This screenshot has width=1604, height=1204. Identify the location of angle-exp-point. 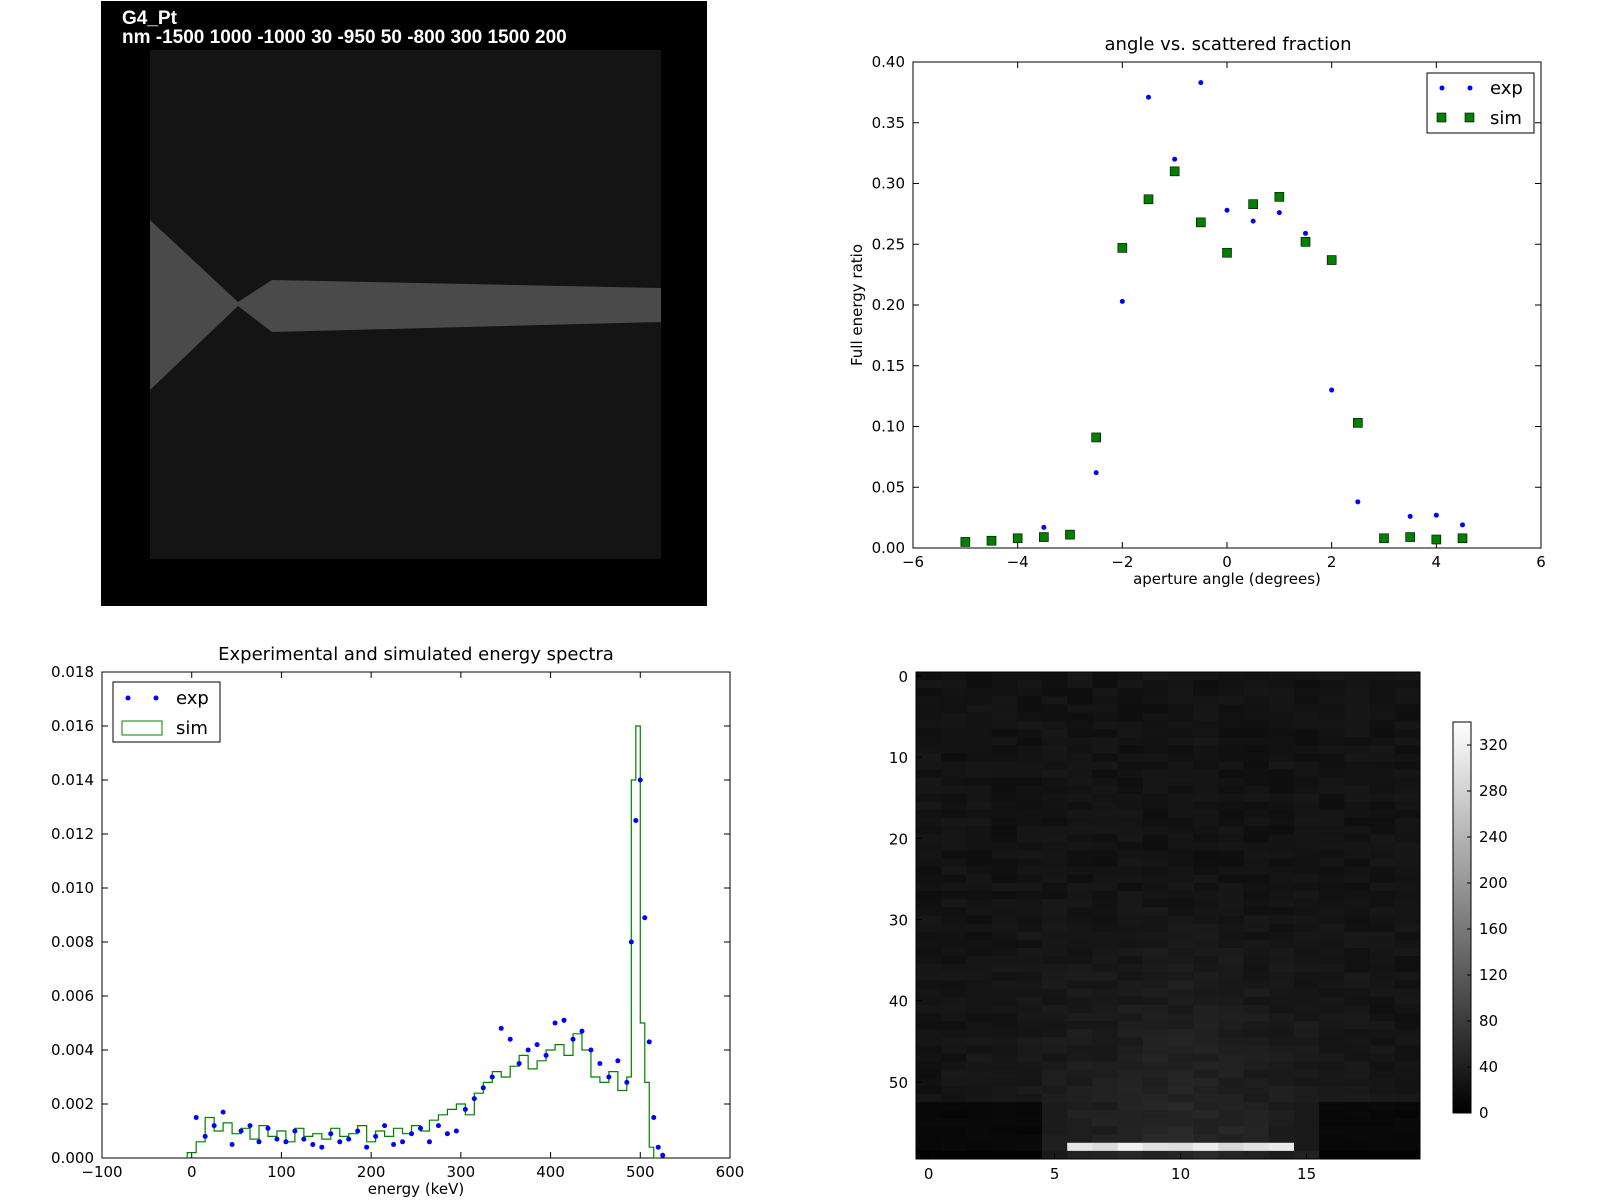
(1331, 390).